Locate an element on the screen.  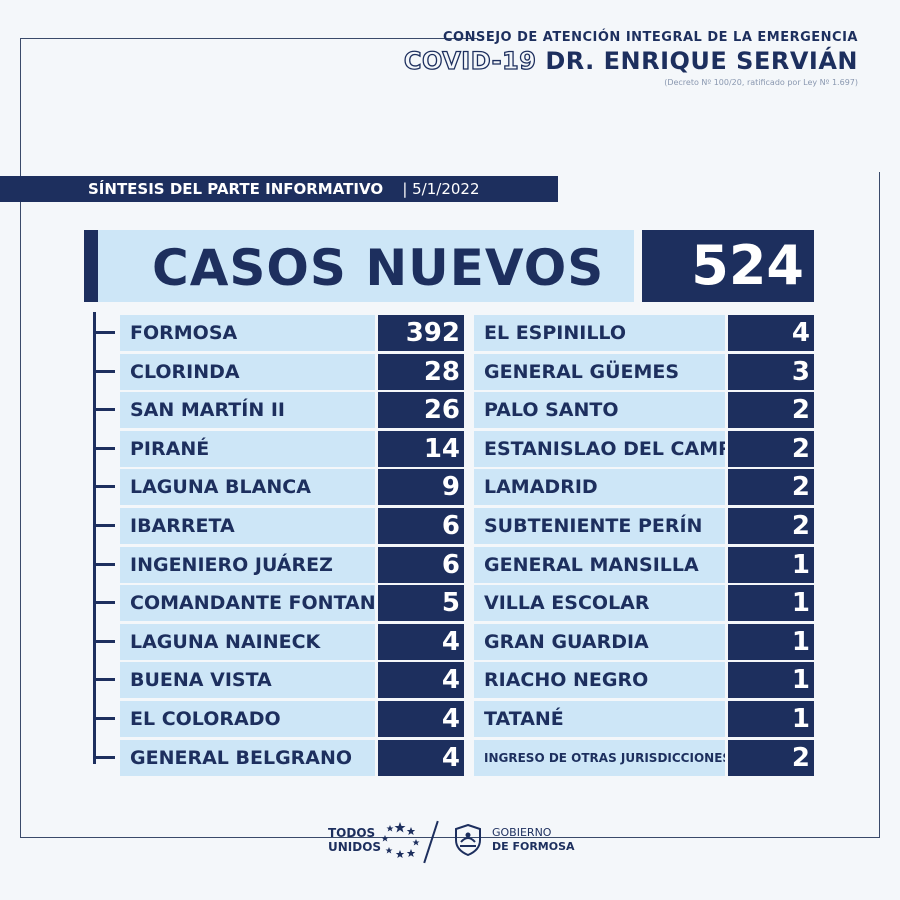
locality-row: PIRANÉ 14 is located at coordinates (292, 448).